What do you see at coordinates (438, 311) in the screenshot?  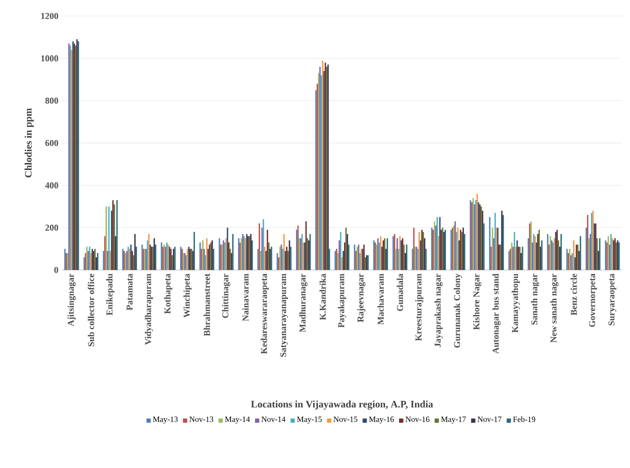 I see `x-tick-label: Jayaprakash nagar` at bounding box center [438, 311].